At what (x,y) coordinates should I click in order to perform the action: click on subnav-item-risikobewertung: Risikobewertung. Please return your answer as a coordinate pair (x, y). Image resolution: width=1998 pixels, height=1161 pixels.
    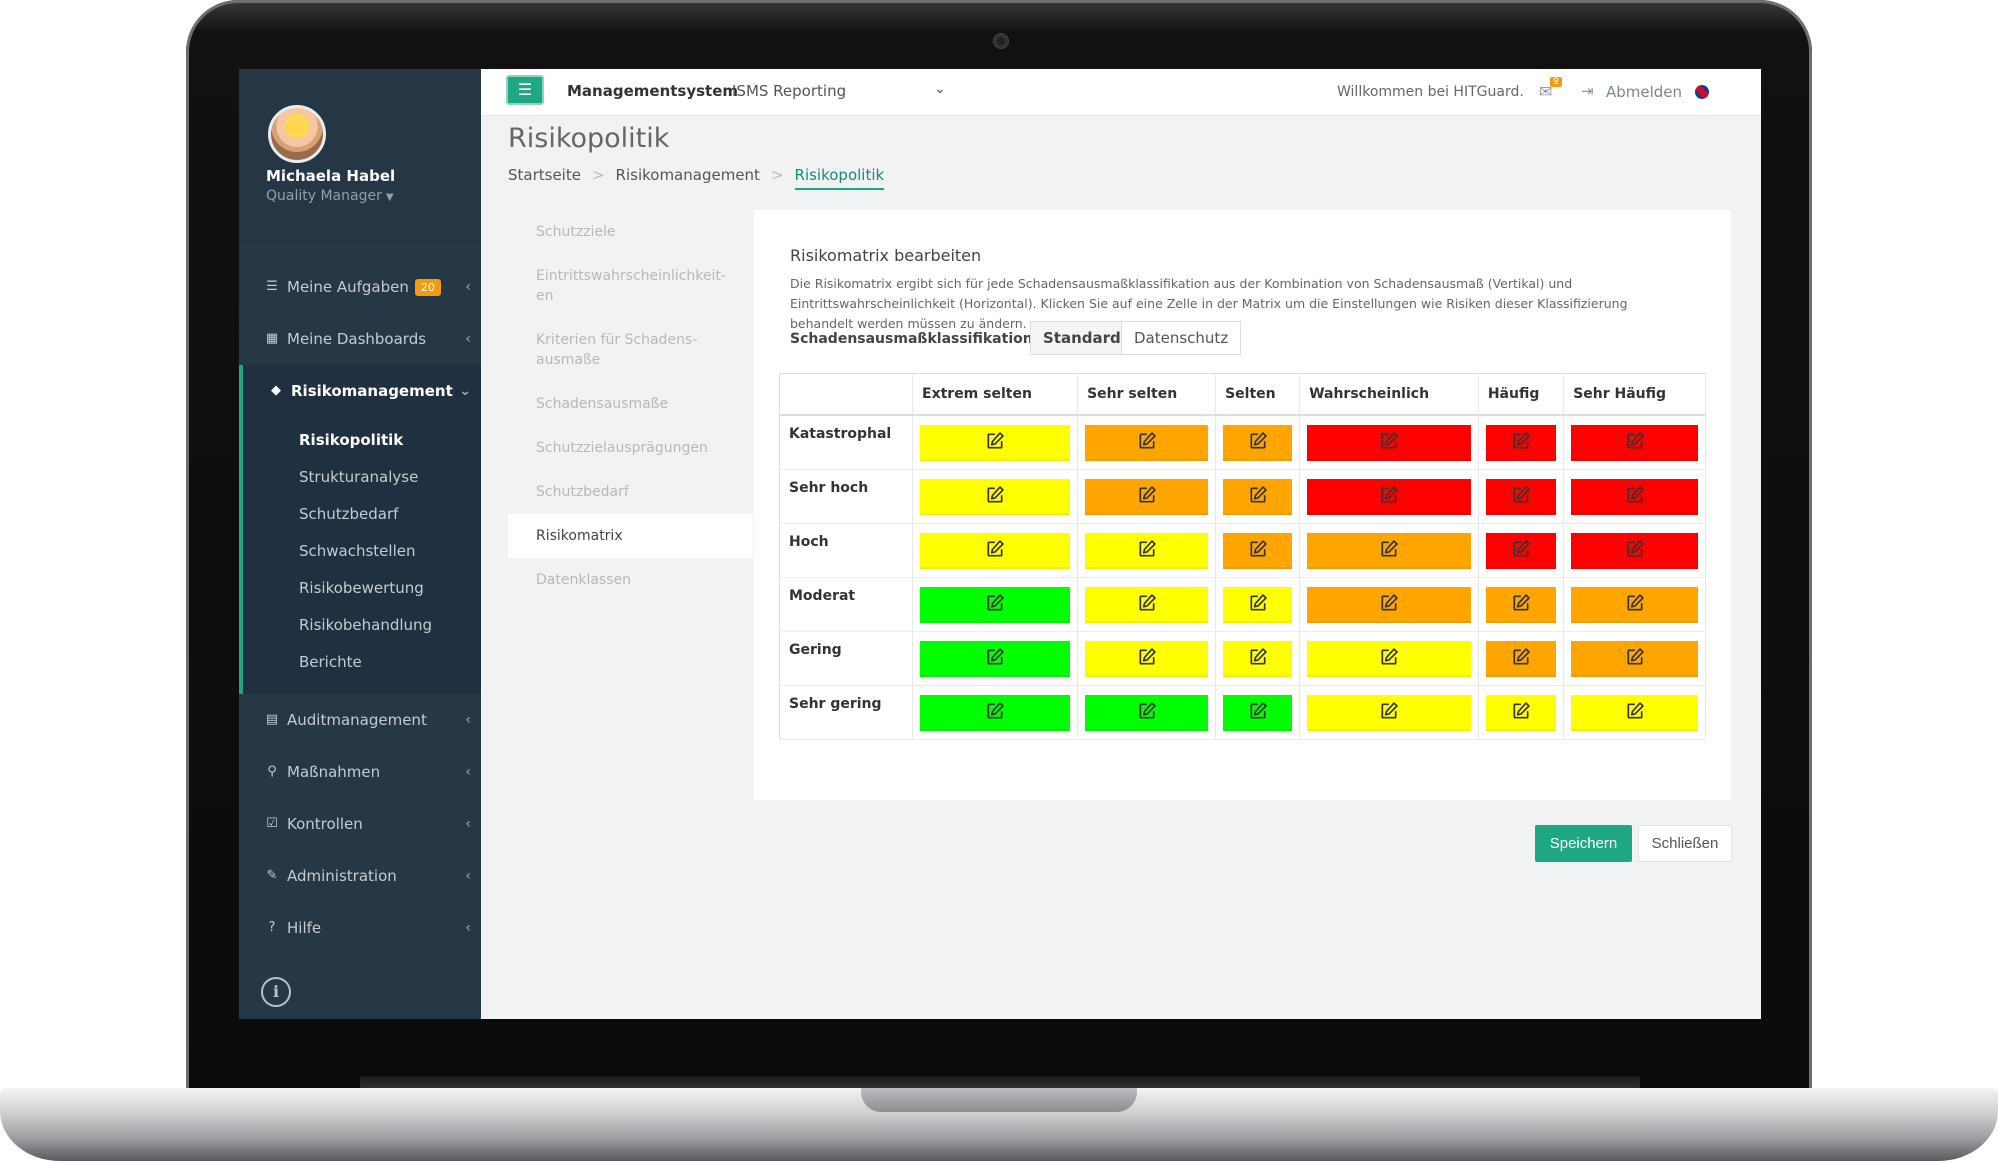
    Looking at the image, I should click on (361, 587).